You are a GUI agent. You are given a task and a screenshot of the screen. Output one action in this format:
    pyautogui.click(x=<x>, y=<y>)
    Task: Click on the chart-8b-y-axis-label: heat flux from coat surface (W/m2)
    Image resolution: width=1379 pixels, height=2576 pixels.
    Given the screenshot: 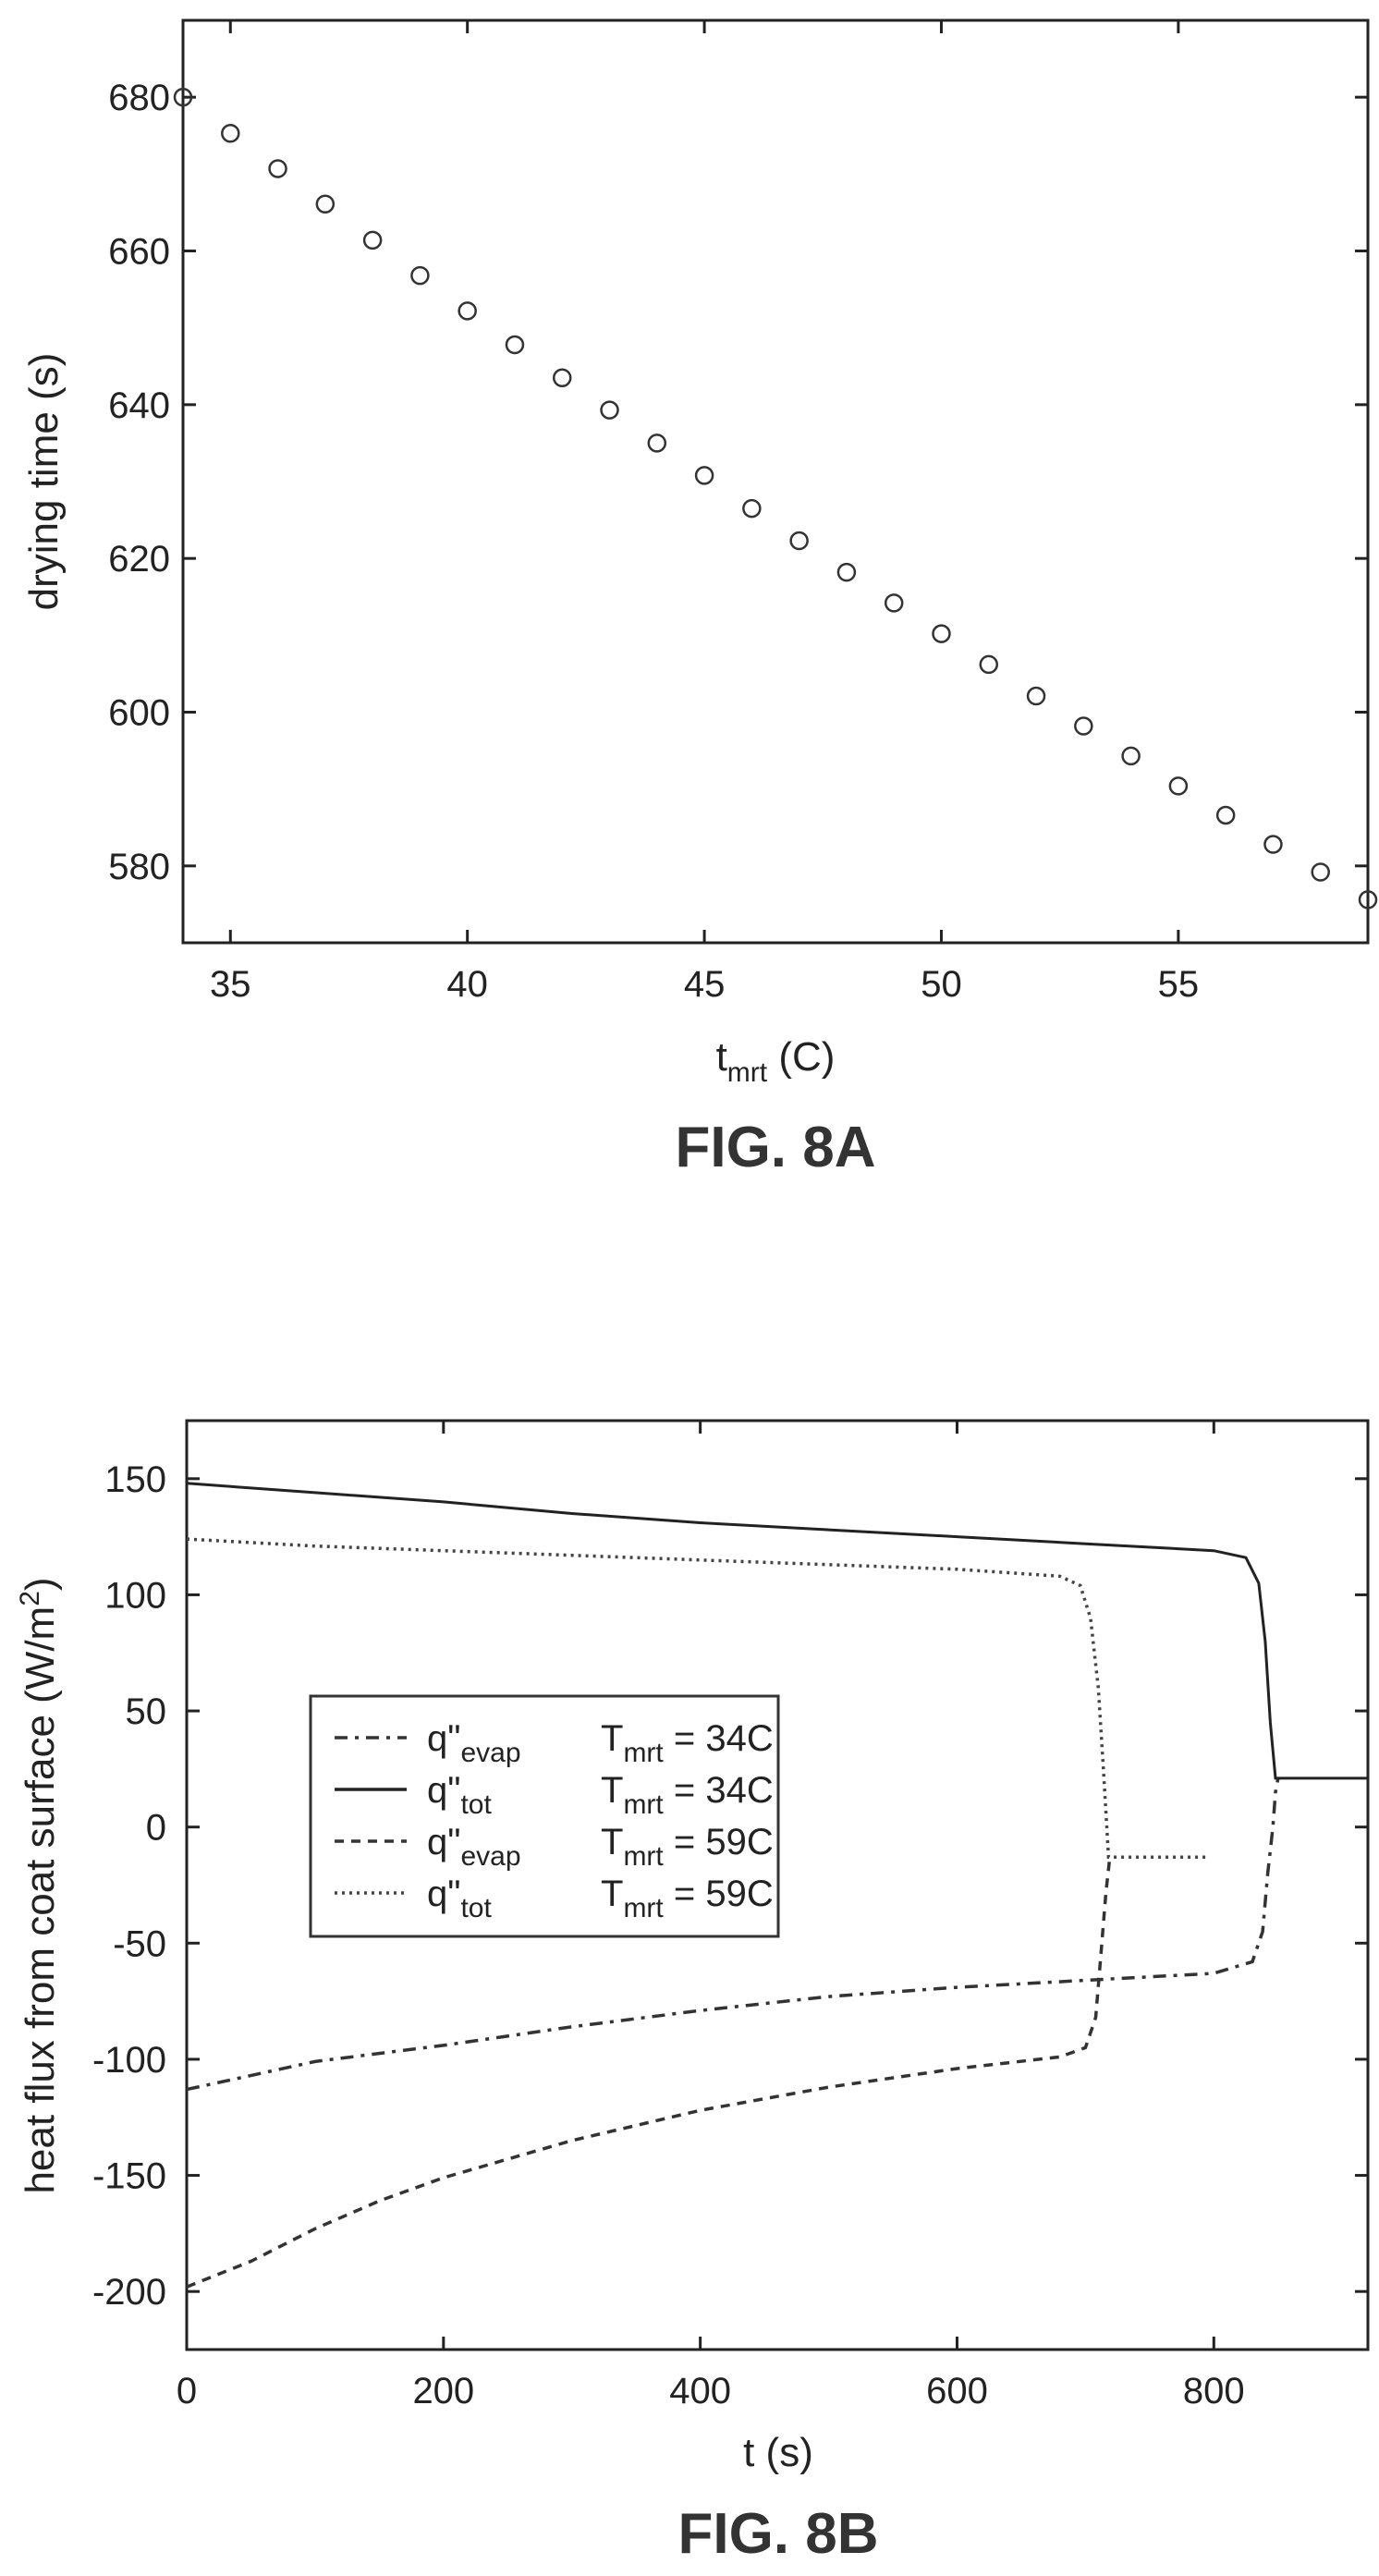 What is the action you would take?
    pyautogui.click(x=39, y=1885)
    